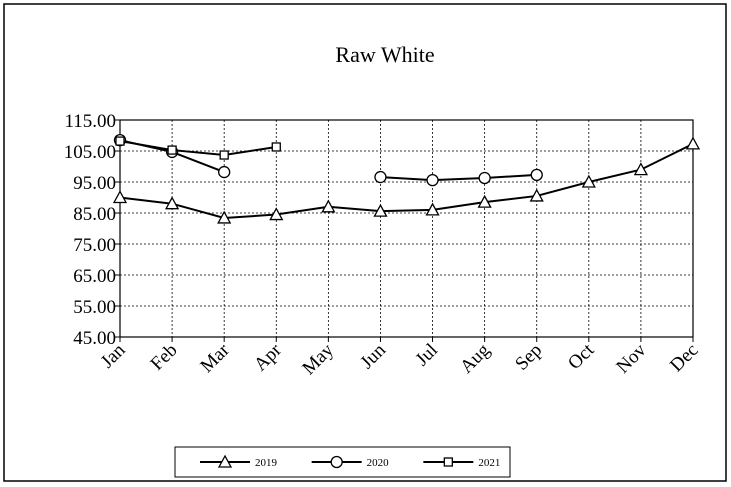 Image resolution: width=731 pixels, height=487 pixels. What do you see at coordinates (94, 183) in the screenshot?
I see `y-tick-label: 95.00` at bounding box center [94, 183].